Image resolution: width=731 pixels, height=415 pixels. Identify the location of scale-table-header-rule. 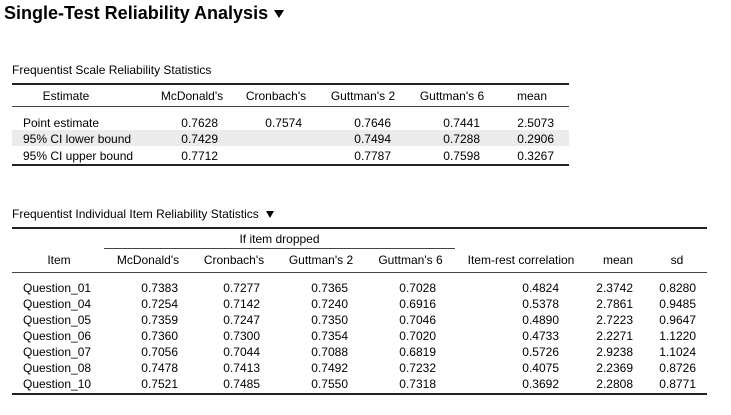
(290, 106).